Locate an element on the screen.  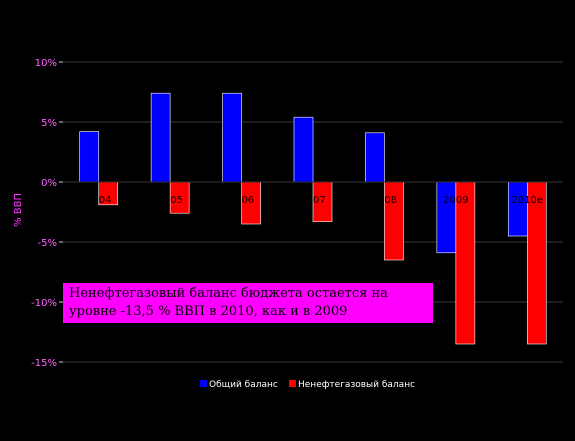
category-label: 2010е is located at coordinates (527, 200).